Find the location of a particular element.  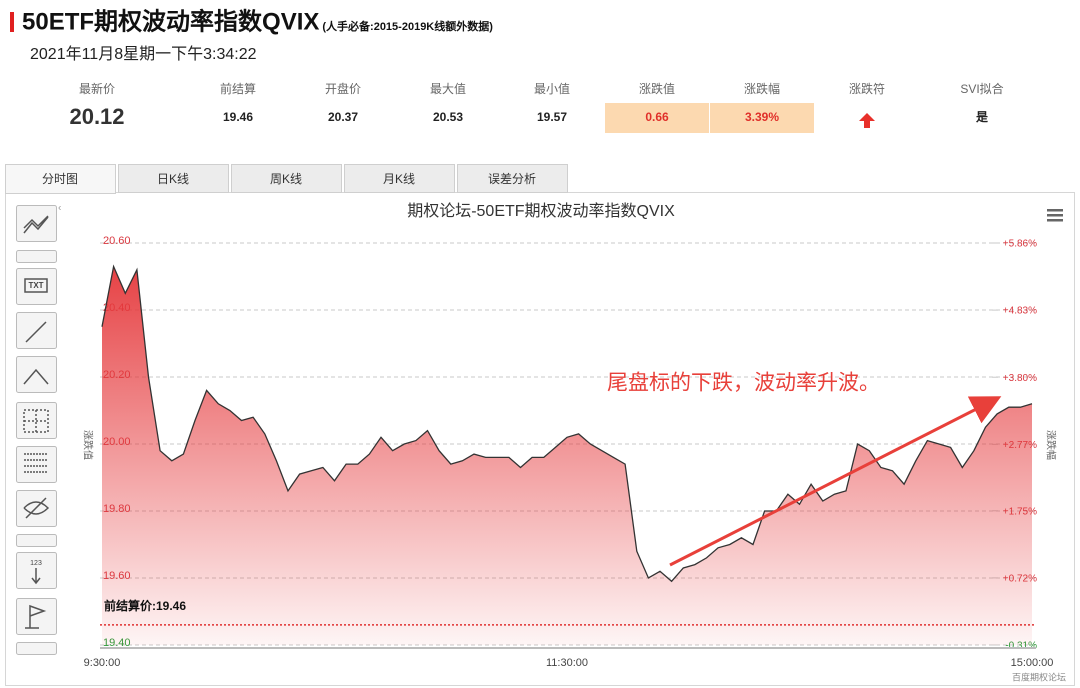

stat-value: 20.37 is located at coordinates (343, 117).